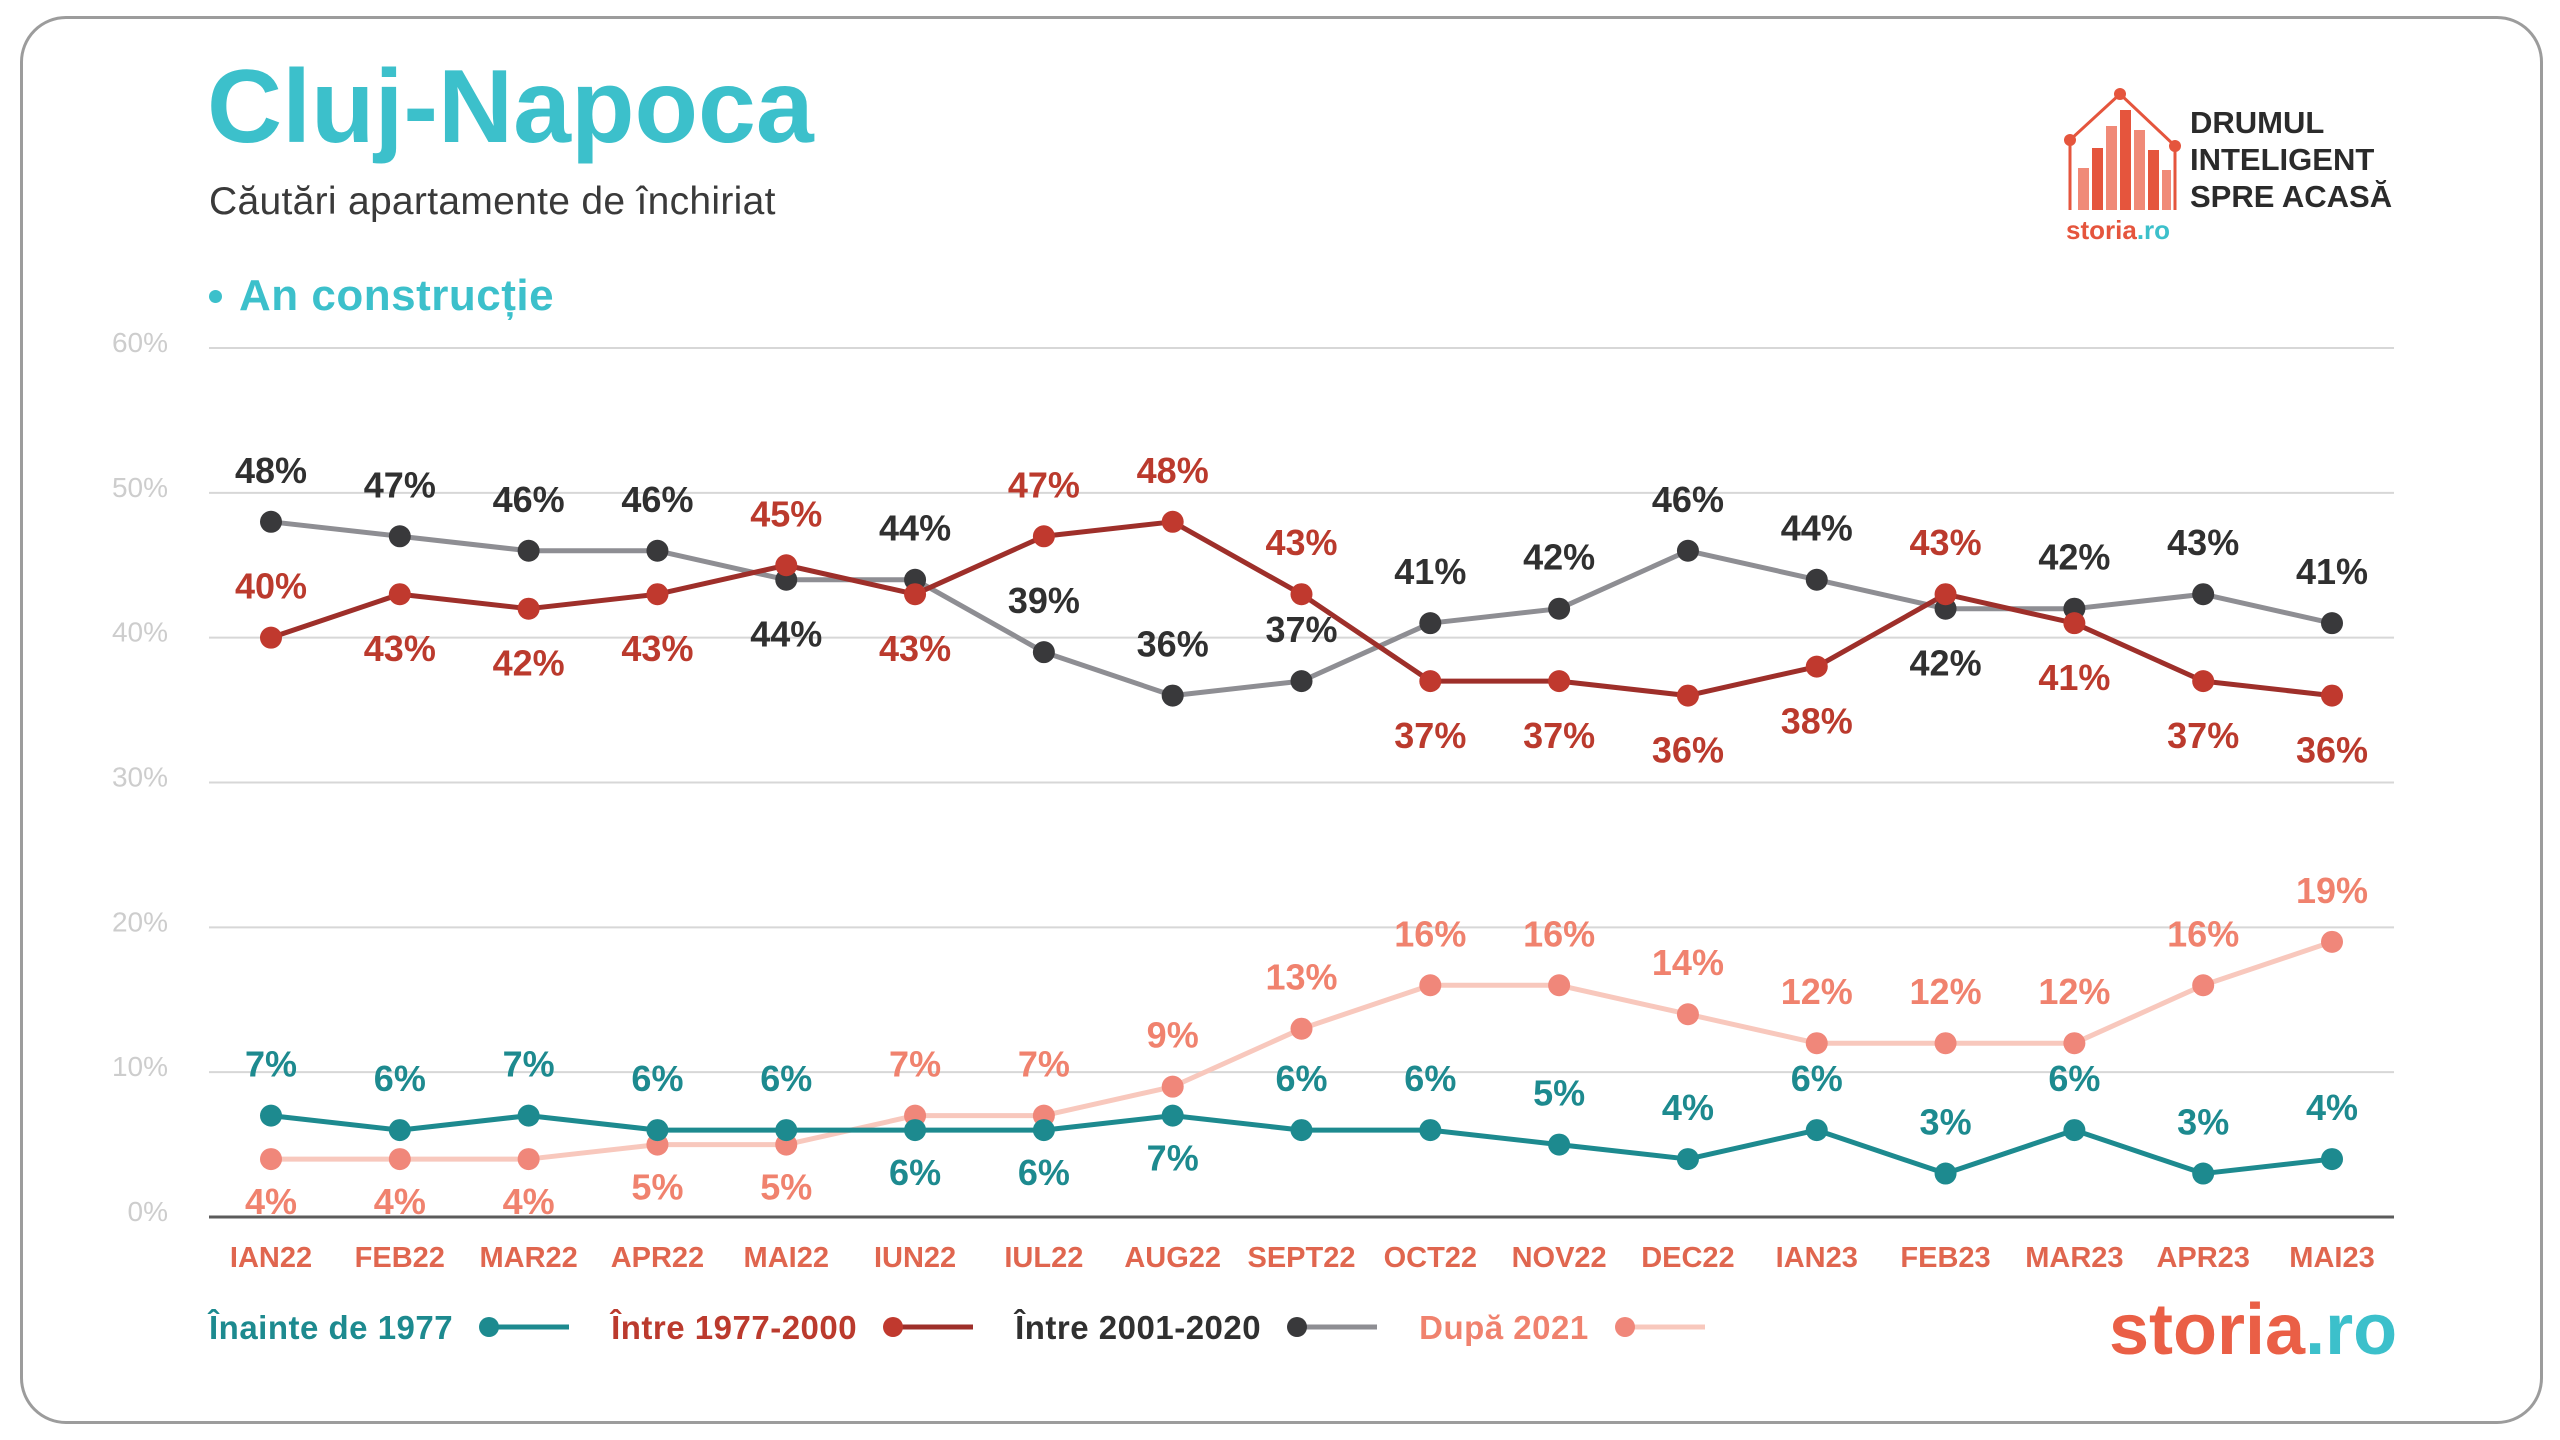 The height and width of the screenshot is (1440, 2560). What do you see at coordinates (148, 1211) in the screenshot?
I see `y-tick-label: 0%` at bounding box center [148, 1211].